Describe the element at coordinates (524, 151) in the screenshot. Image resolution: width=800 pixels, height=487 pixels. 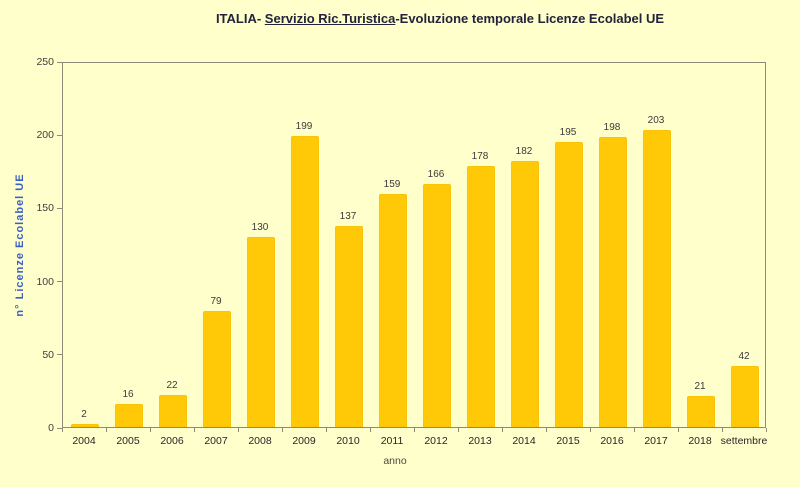
I see `bar-value-label: 182` at that location.